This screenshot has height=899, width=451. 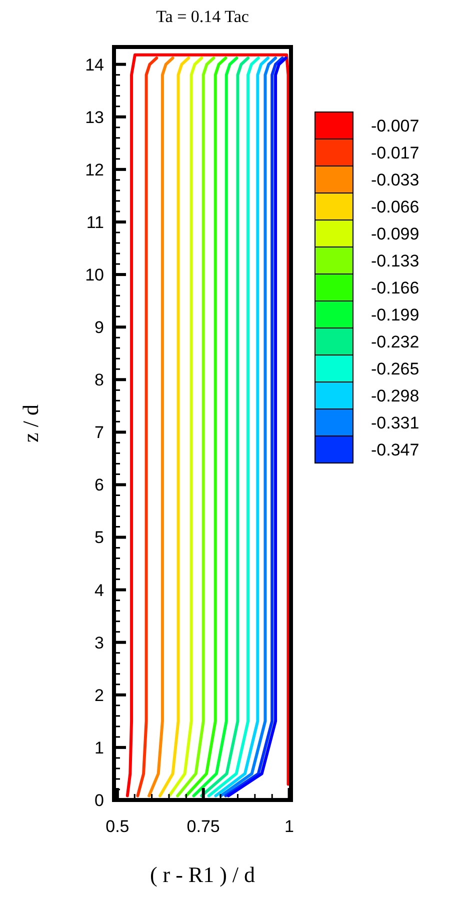 What do you see at coordinates (395, 234) in the screenshot?
I see `legend-label: -0.099` at bounding box center [395, 234].